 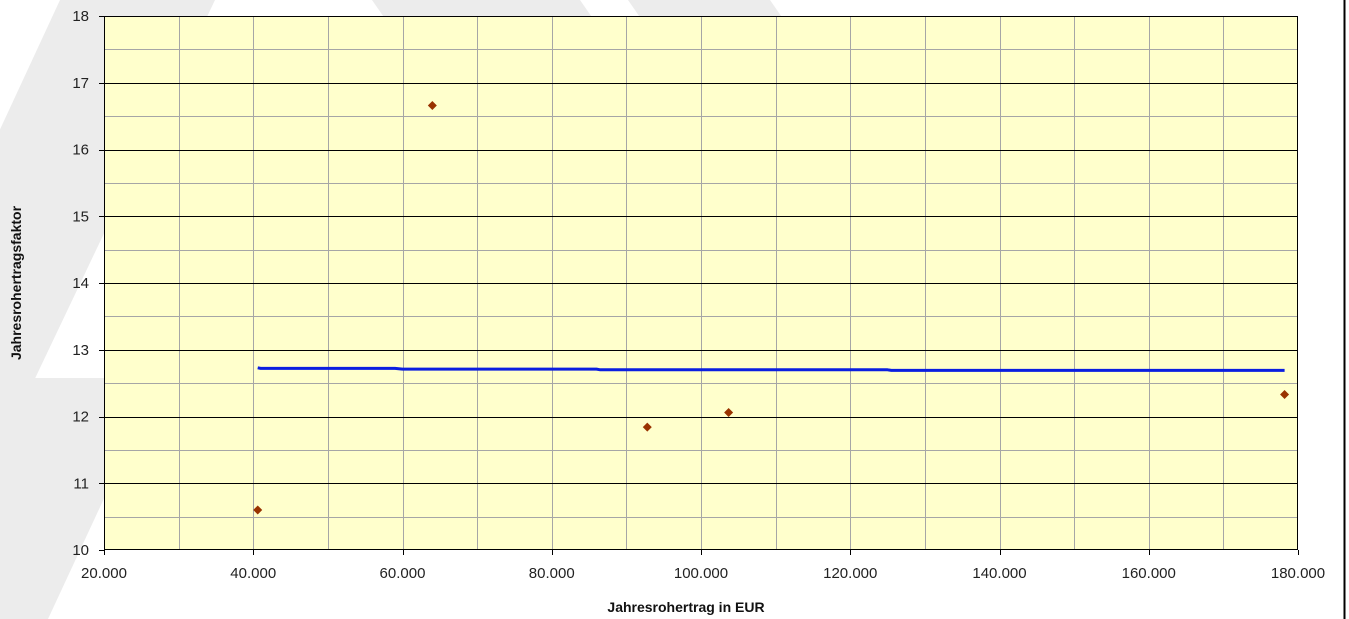 I want to click on y-tick-label: 10, so click(x=80, y=550).